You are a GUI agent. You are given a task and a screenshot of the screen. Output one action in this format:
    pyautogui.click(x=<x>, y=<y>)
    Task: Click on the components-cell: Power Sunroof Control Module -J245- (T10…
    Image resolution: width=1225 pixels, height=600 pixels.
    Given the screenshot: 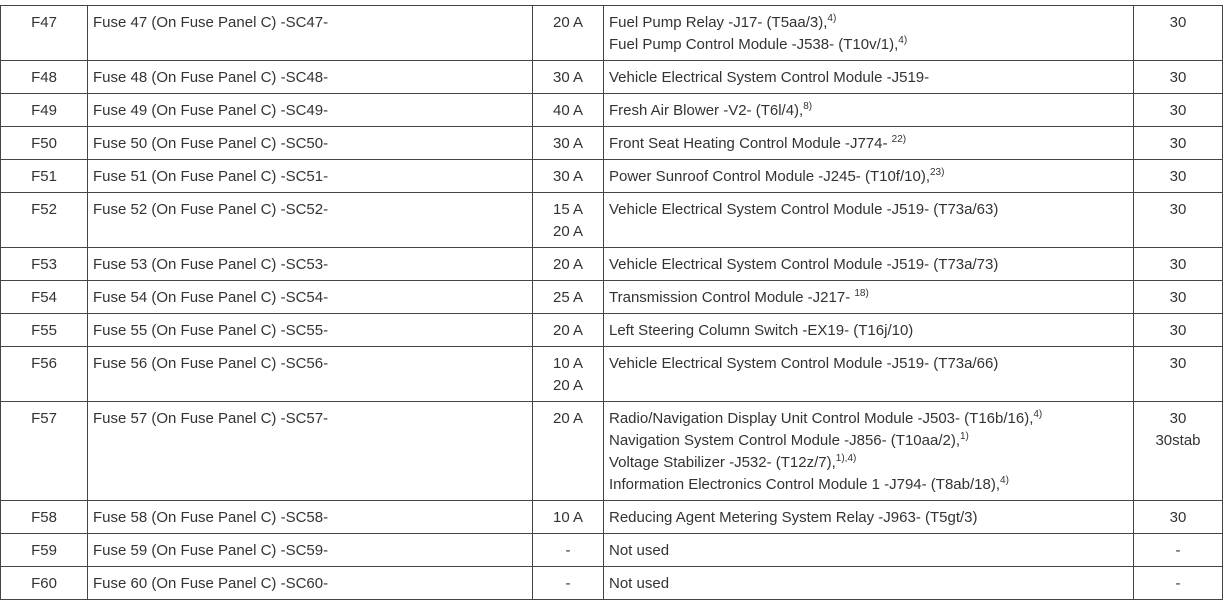 What is the action you would take?
    pyautogui.click(x=868, y=176)
    